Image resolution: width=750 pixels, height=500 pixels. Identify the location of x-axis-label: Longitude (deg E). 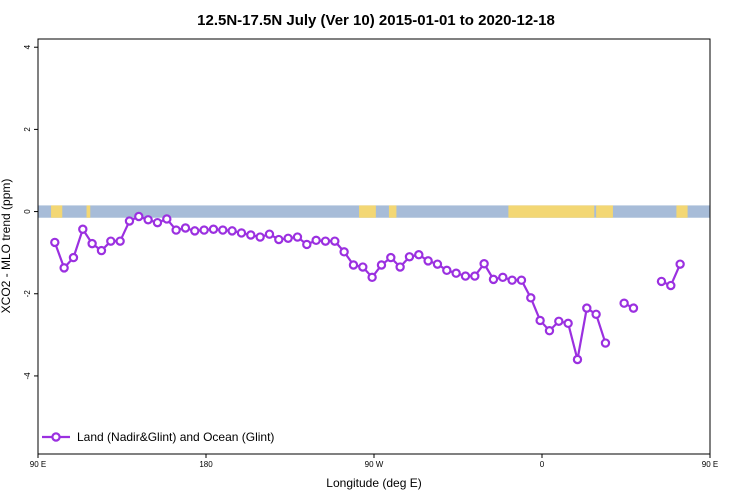
(373, 483).